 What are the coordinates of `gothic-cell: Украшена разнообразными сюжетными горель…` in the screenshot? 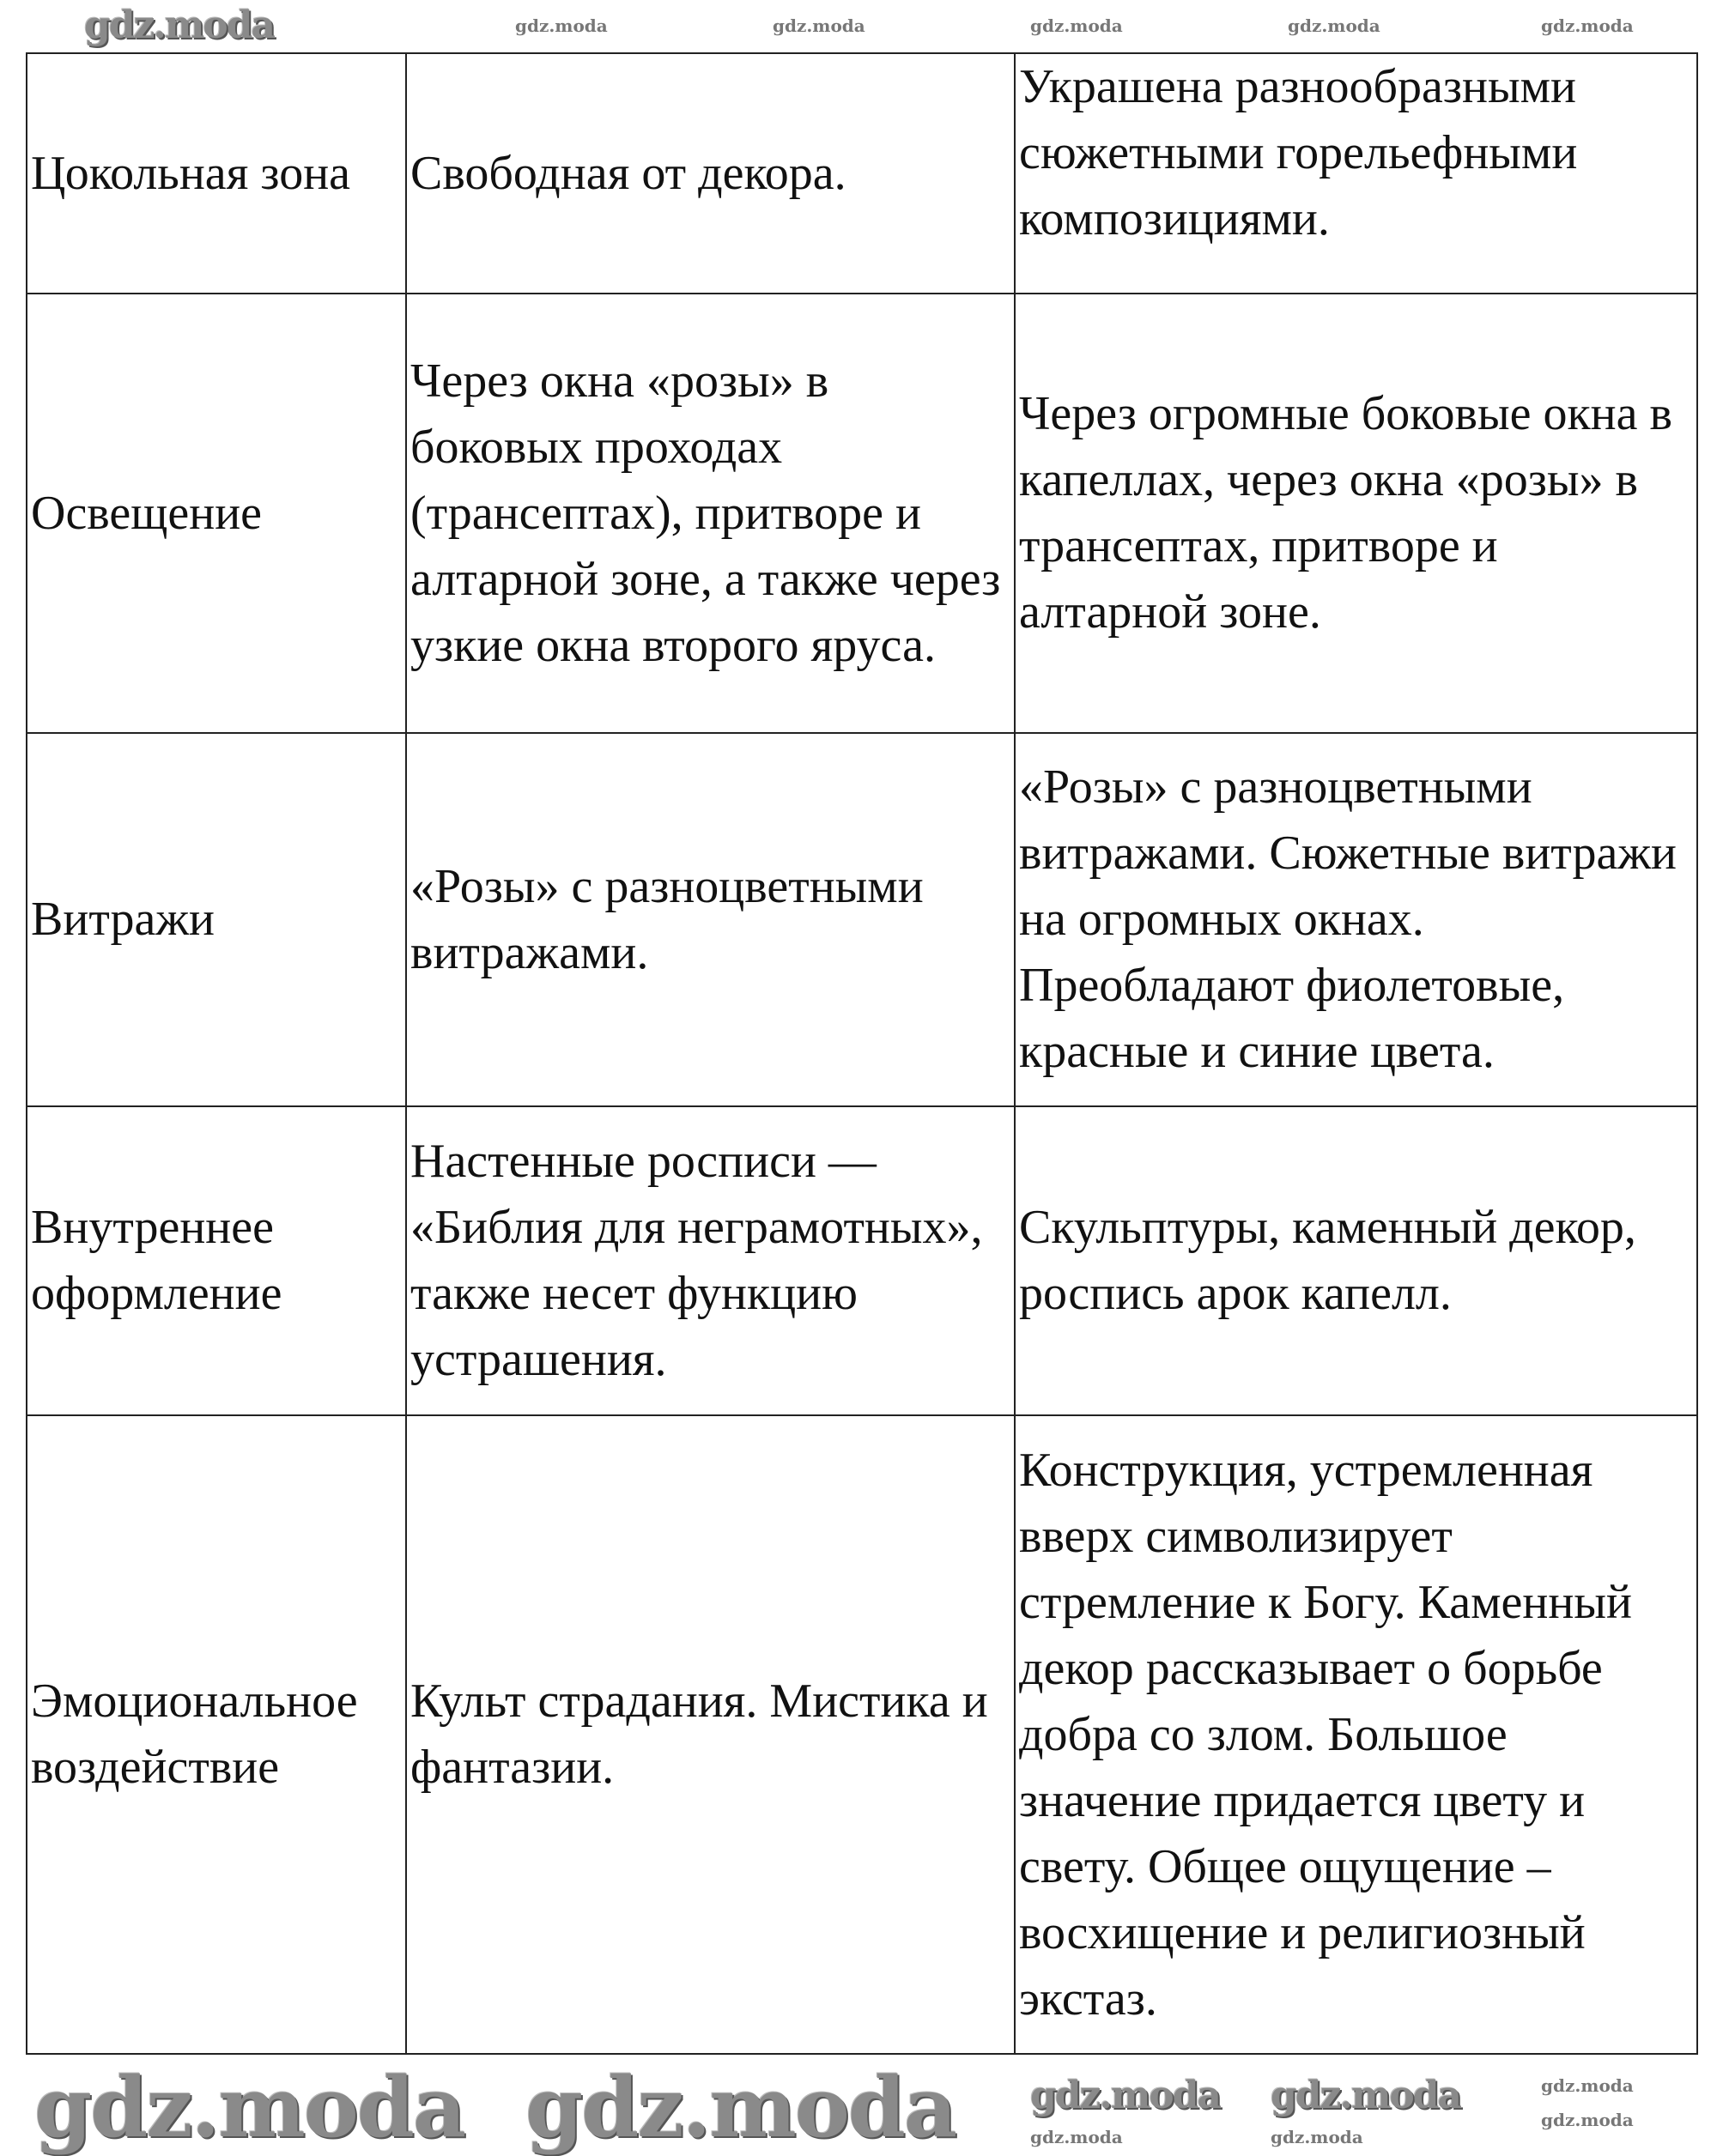 It's located at (1356, 173).